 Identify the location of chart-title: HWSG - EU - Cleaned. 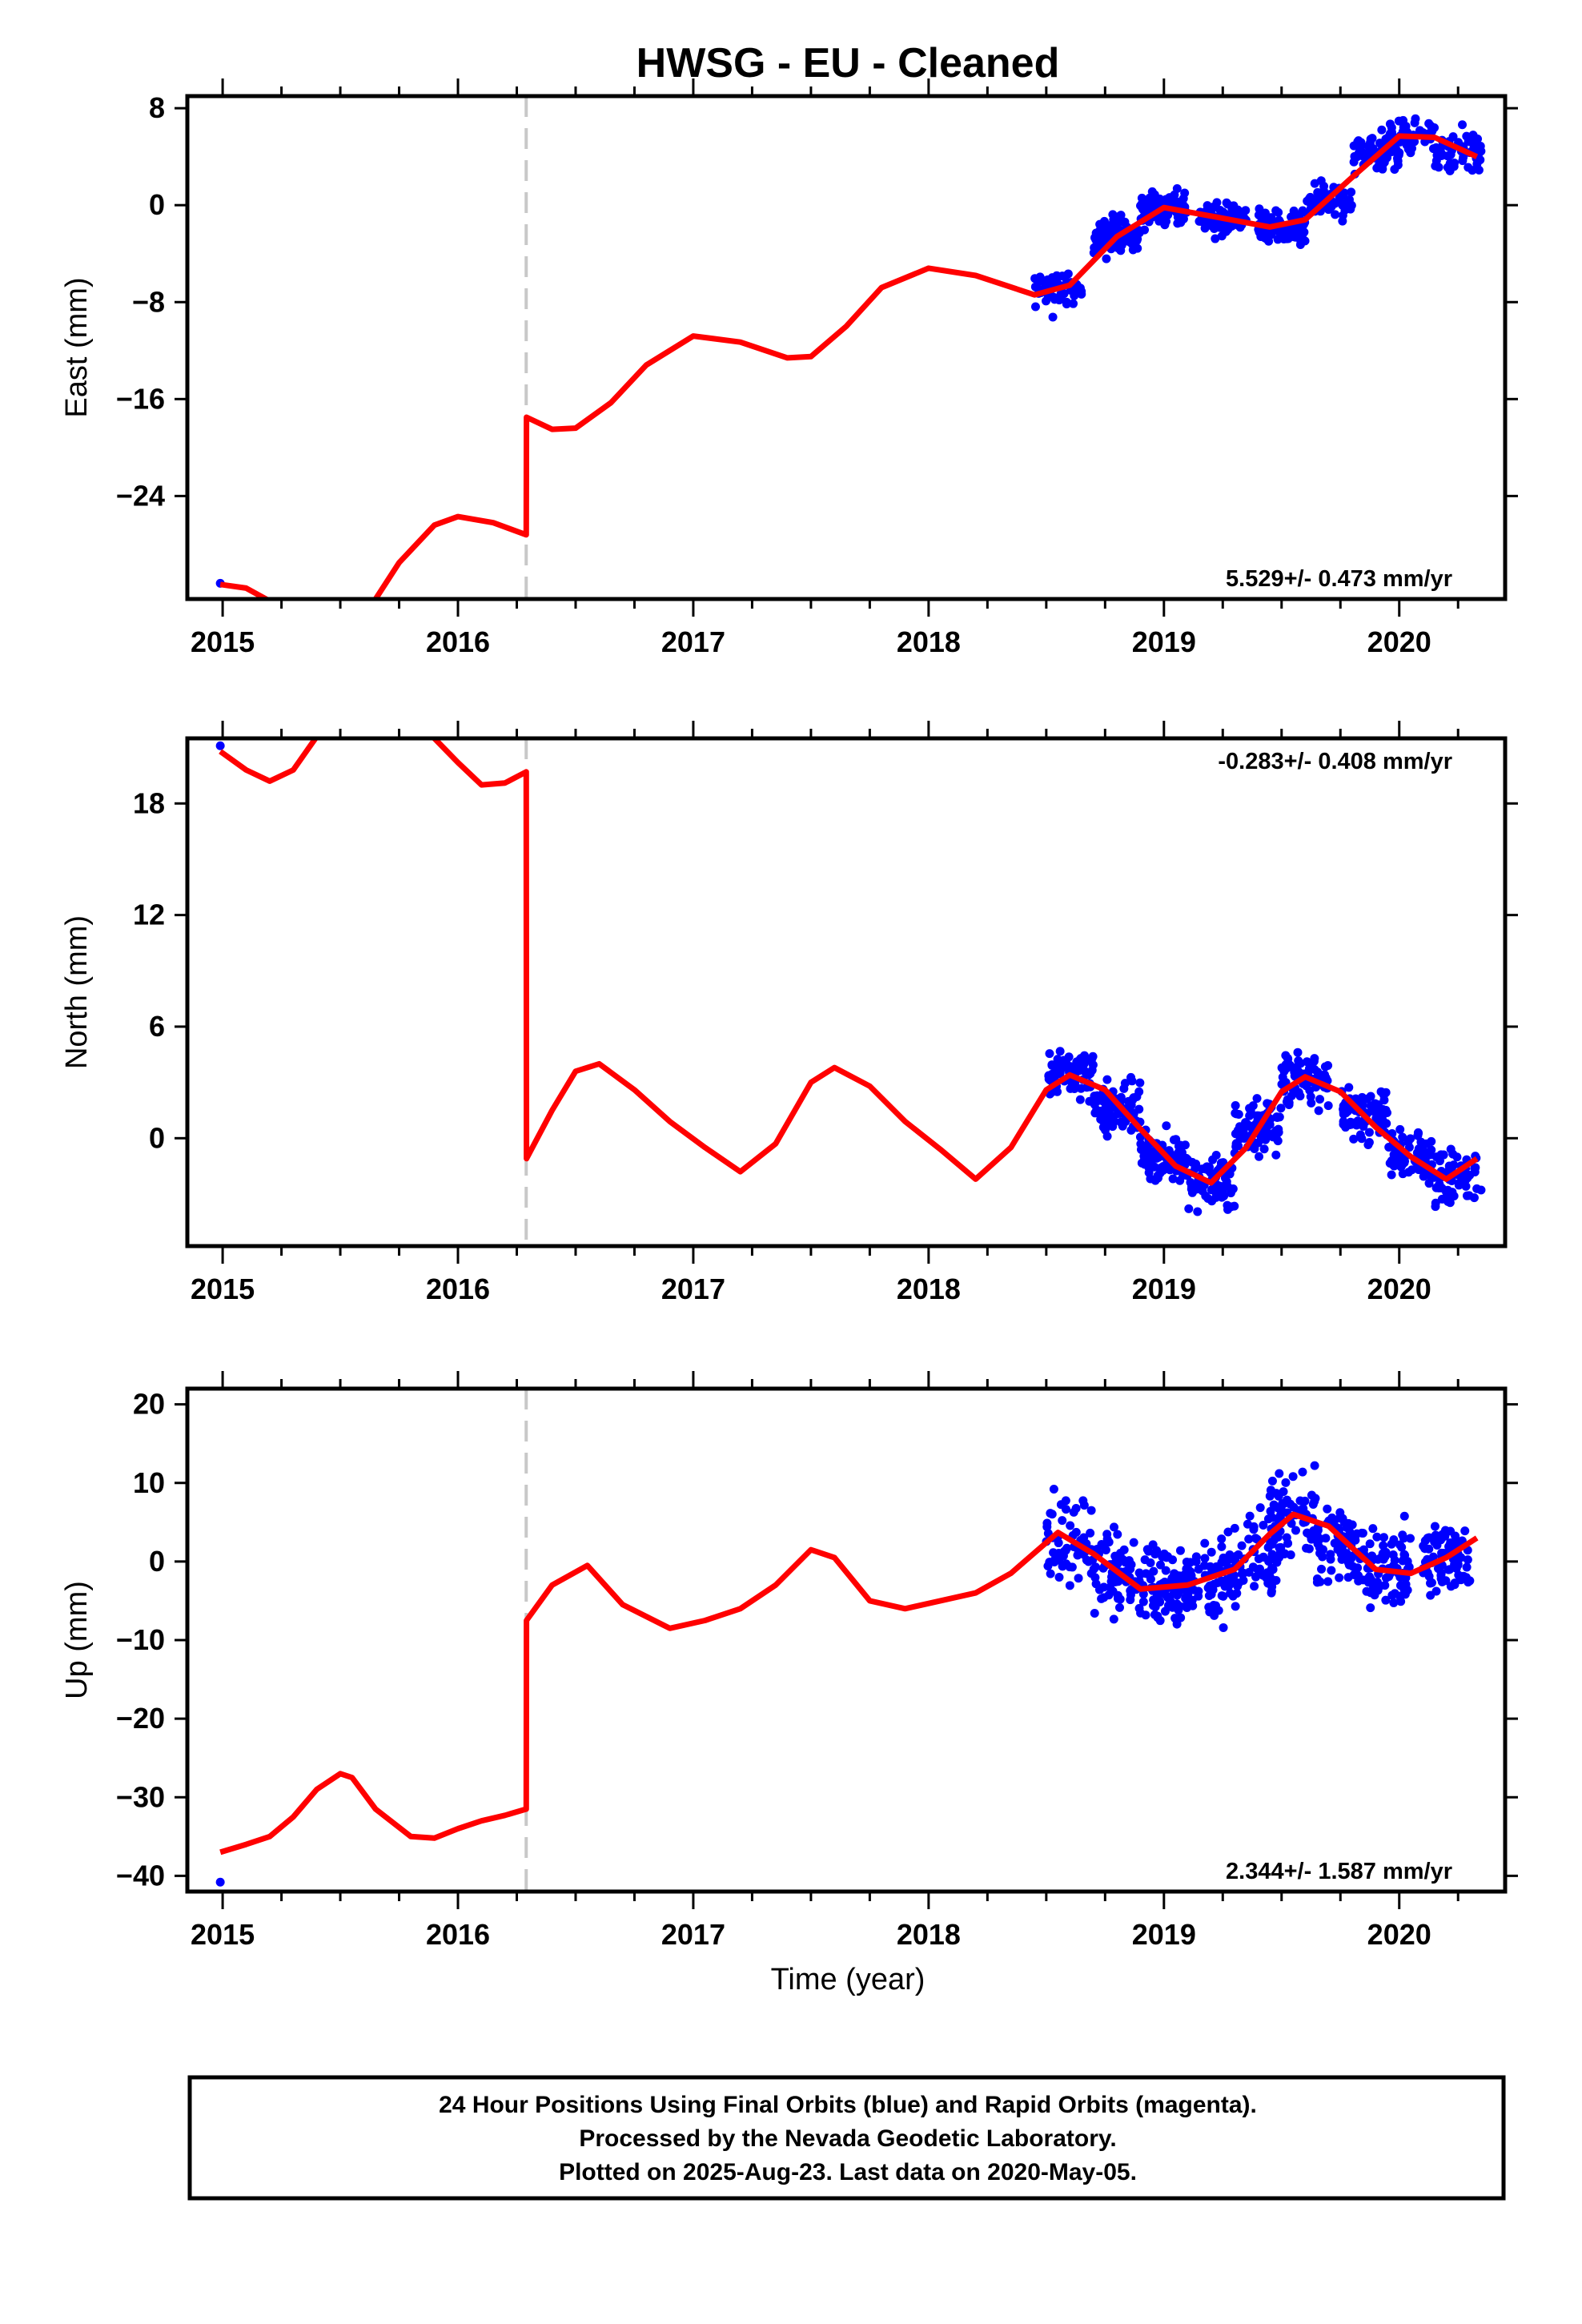
(848, 63).